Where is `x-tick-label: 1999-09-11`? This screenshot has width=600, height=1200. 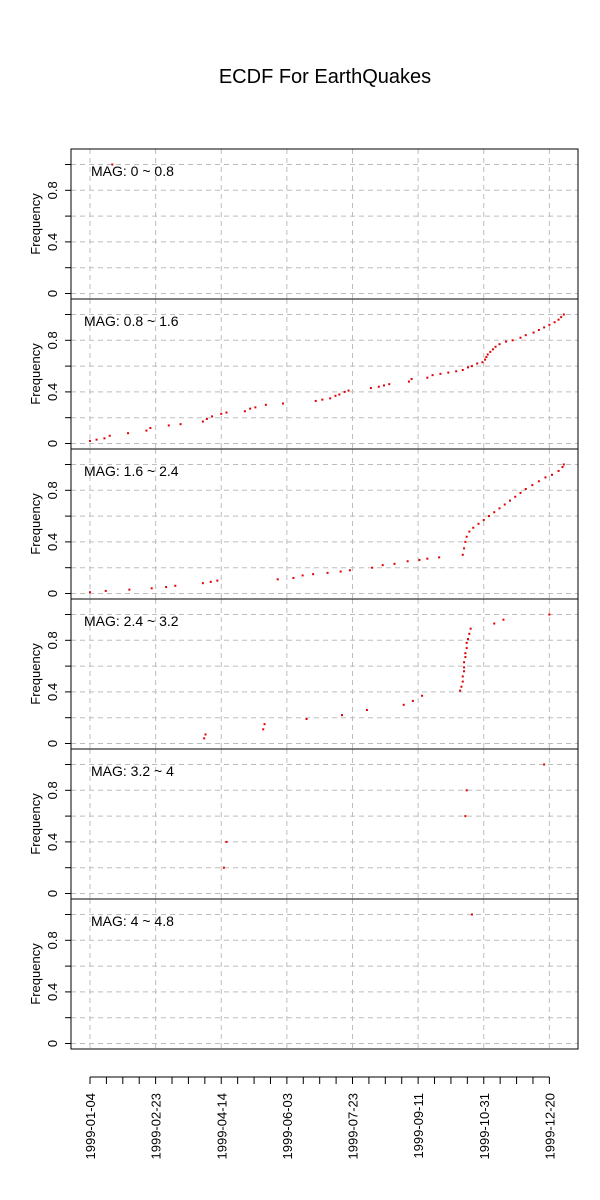 x-tick-label: 1999-09-11 is located at coordinates (418, 1126).